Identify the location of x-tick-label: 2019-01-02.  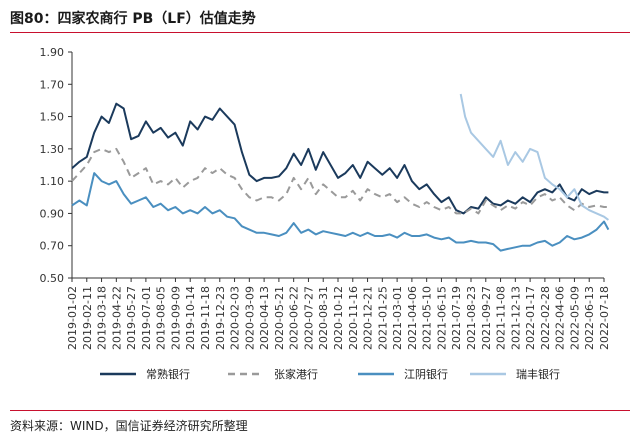
(72, 318).